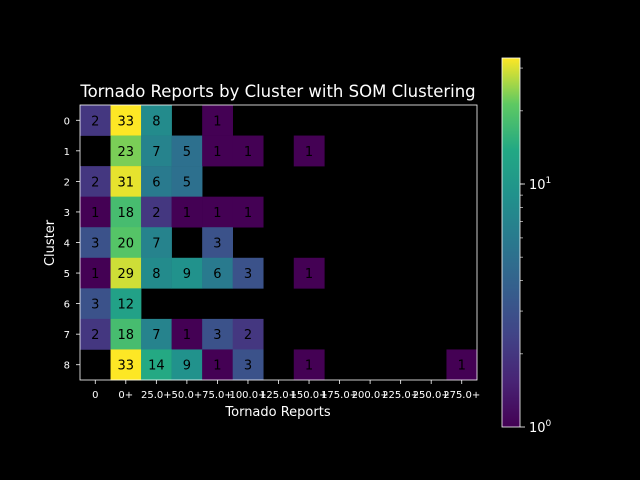 The width and height of the screenshot is (640, 480). I want to click on x-tick-label: 125.0+, so click(278, 395).